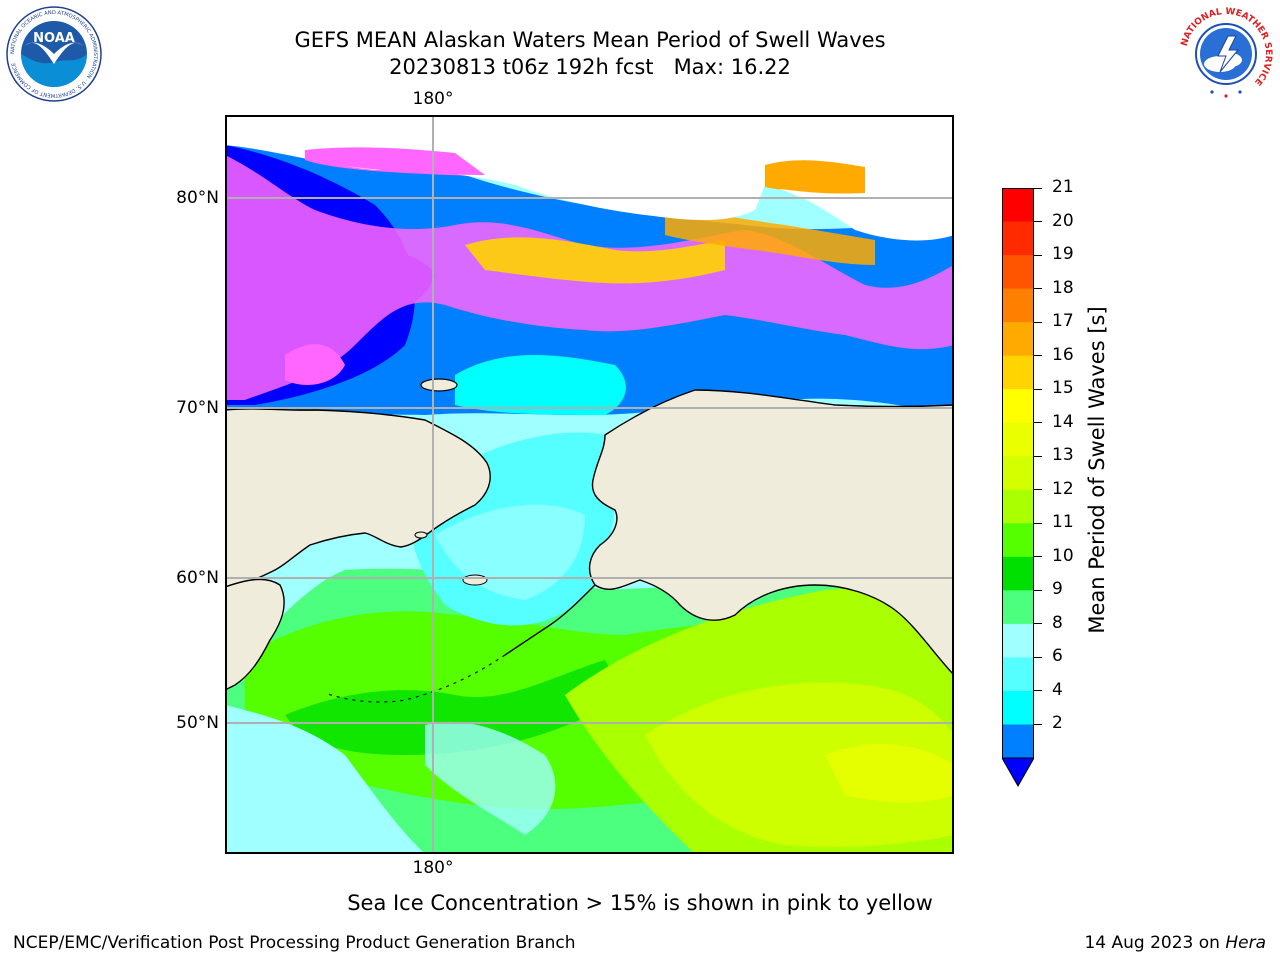  Describe the element at coordinates (1057, 656) in the screenshot. I see `colorbar-tick-label: 6` at that location.